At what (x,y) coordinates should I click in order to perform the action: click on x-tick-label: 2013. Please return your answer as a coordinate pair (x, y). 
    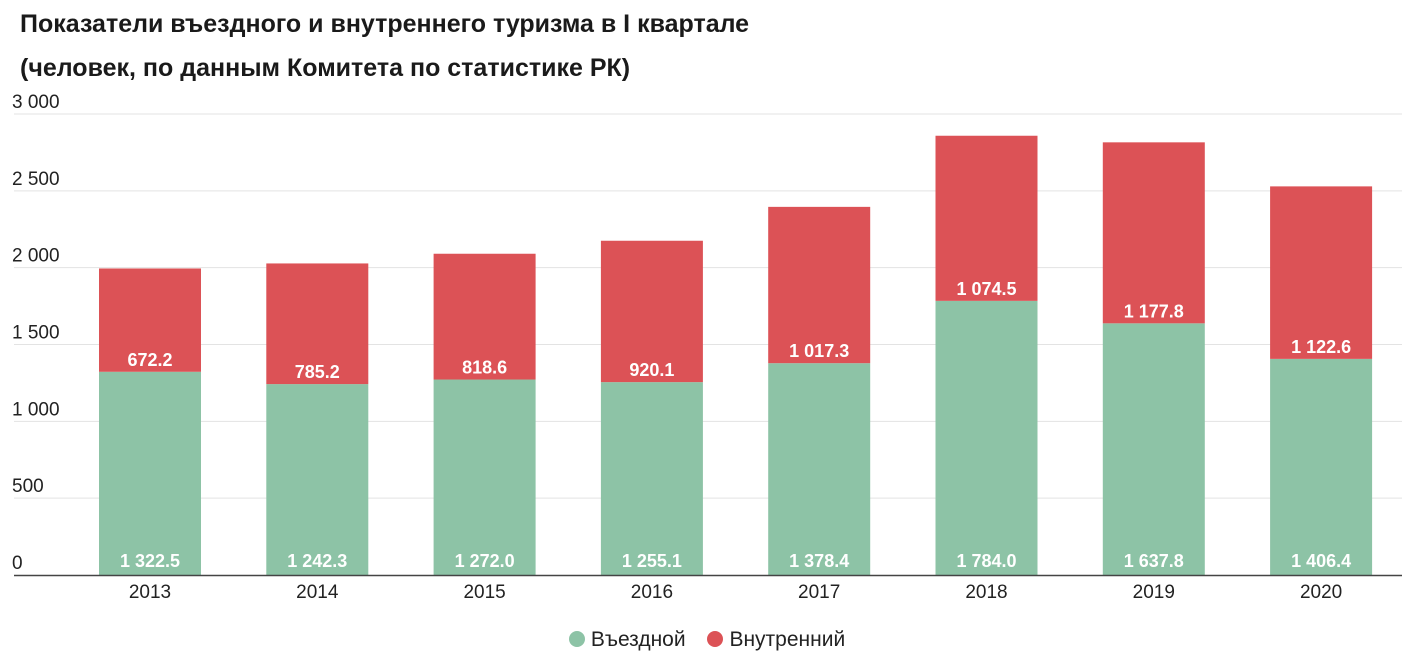
    Looking at the image, I should click on (150, 592).